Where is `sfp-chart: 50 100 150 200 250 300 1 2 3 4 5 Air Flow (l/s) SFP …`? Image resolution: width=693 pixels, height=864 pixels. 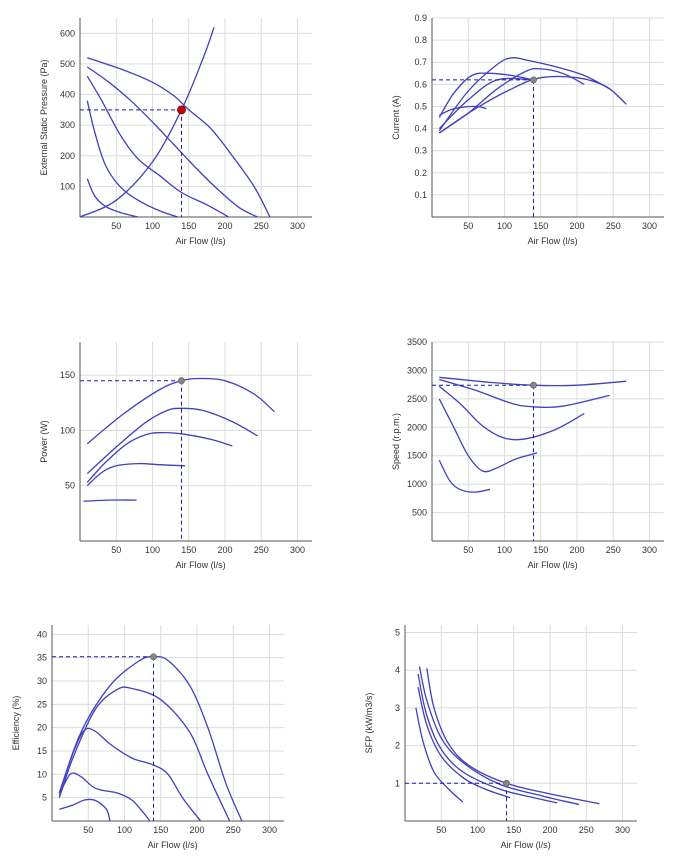 sfp-chart: 50 100 150 200 250 300 1 2 3 4 5 Air Flow (l/s) SFP … is located at coordinates (500, 737).